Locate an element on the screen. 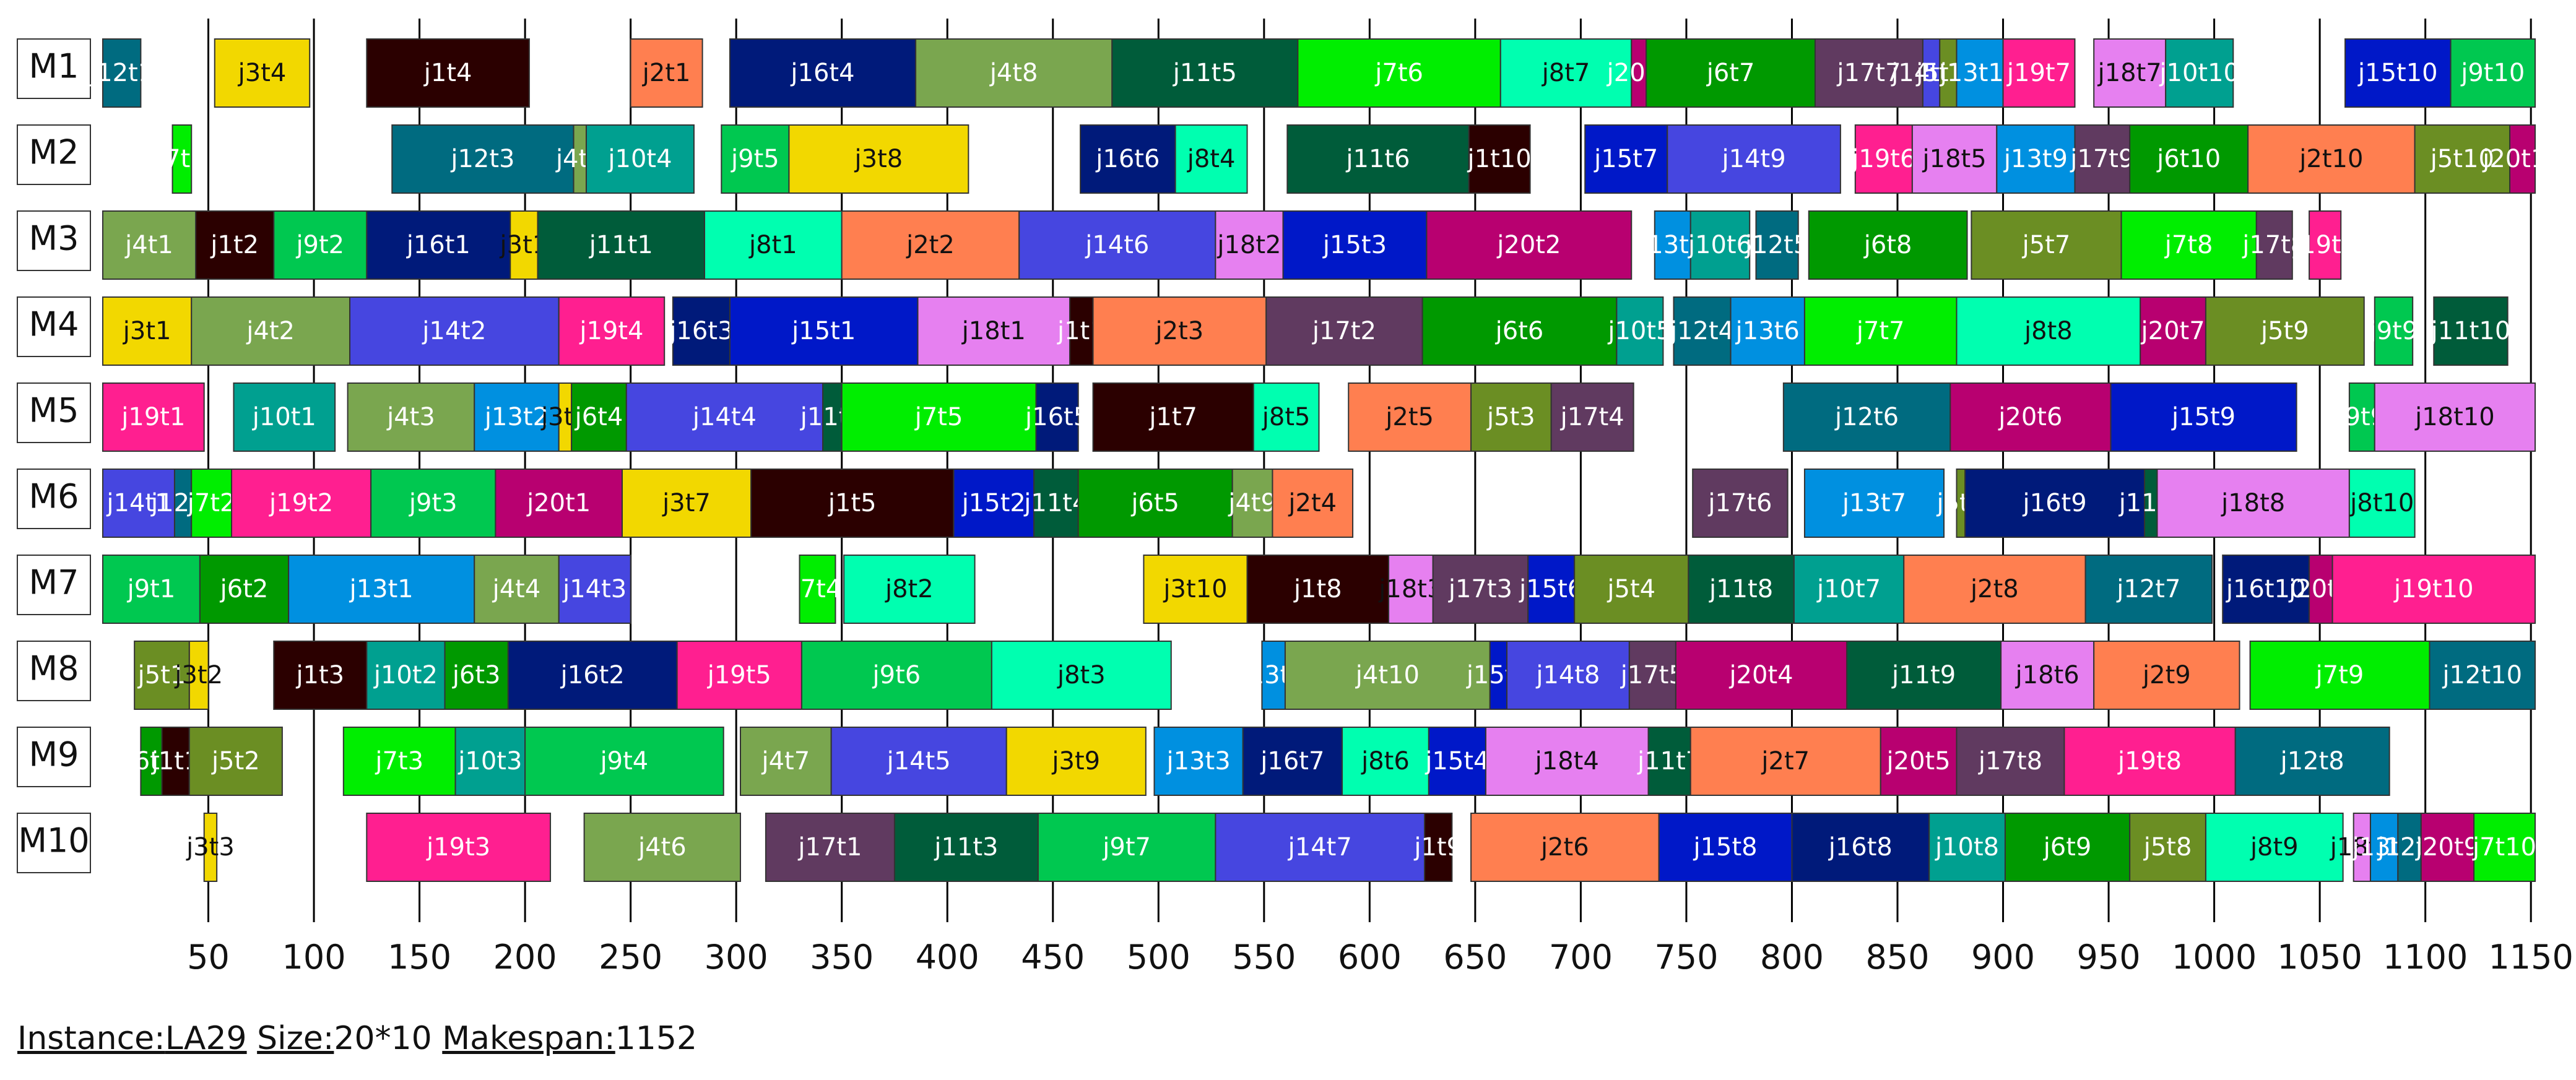 The width and height of the screenshot is (2576, 1080). op-m7-j18t3: j18t3 is located at coordinates (1410, 589).